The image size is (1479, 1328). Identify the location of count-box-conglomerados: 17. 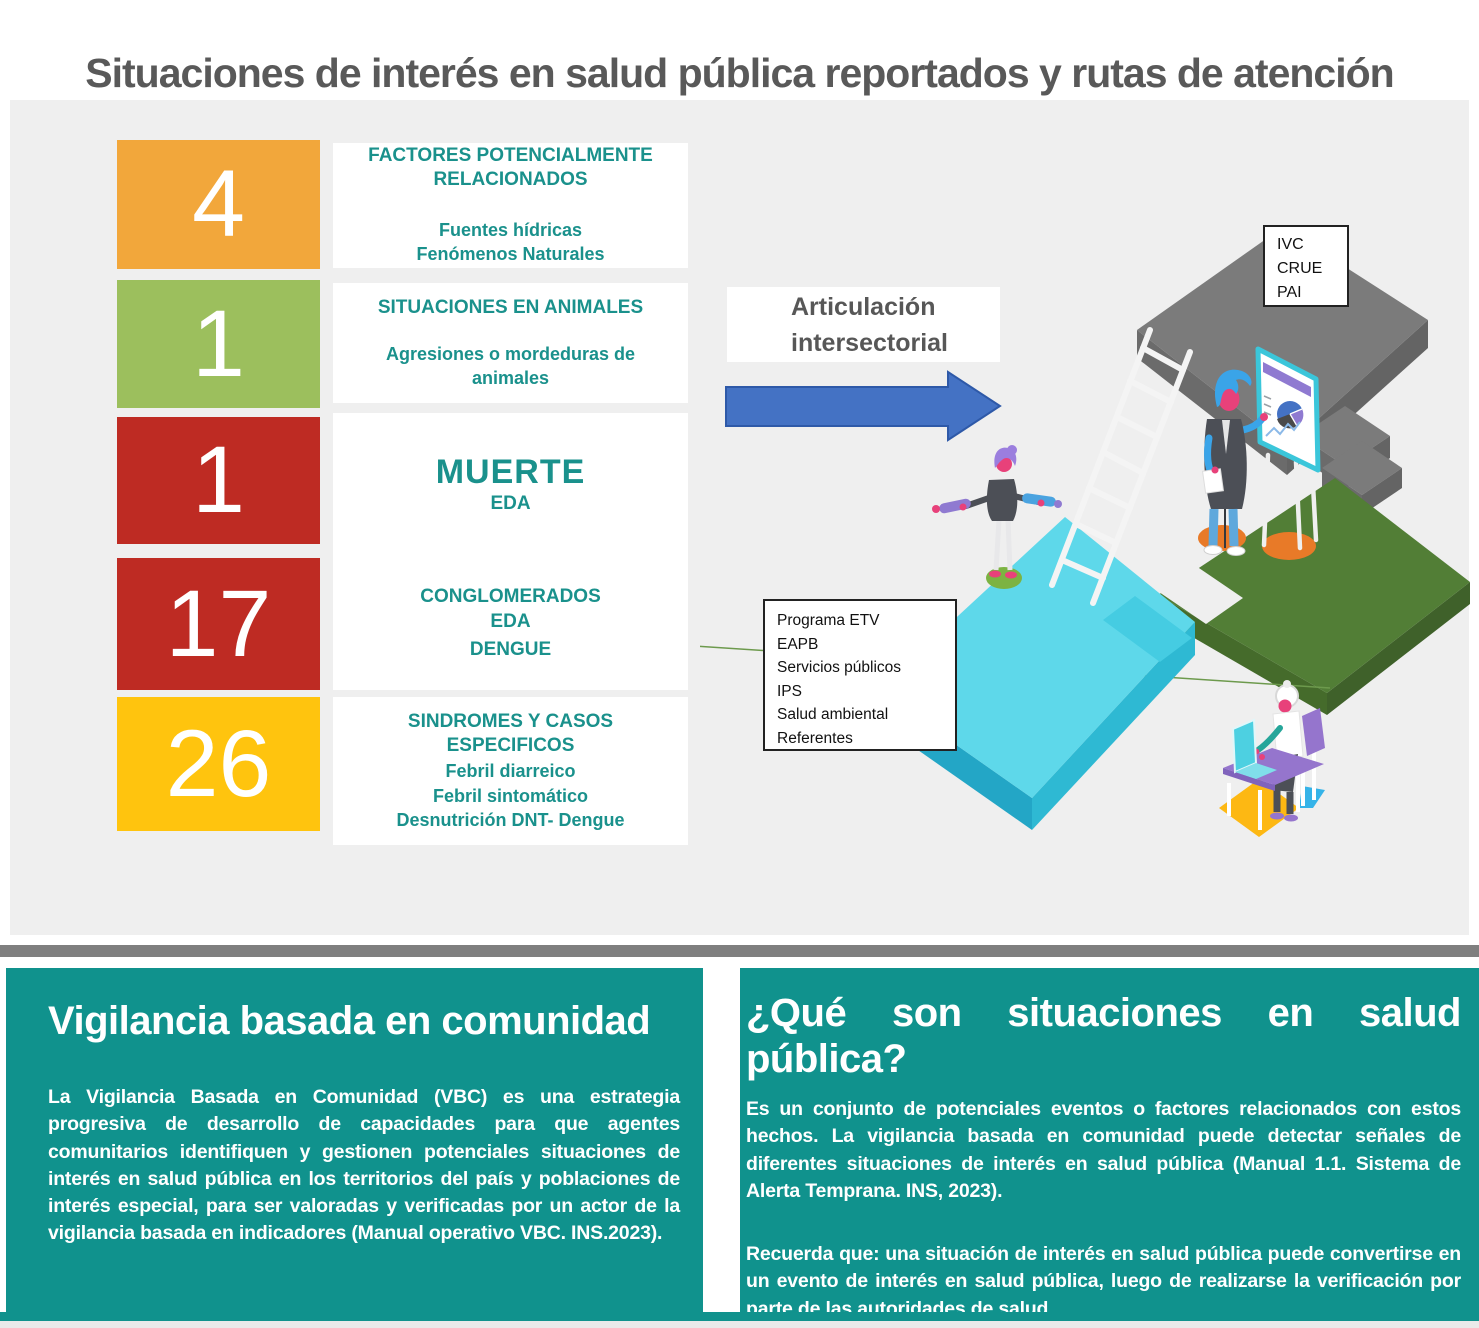
(218, 624).